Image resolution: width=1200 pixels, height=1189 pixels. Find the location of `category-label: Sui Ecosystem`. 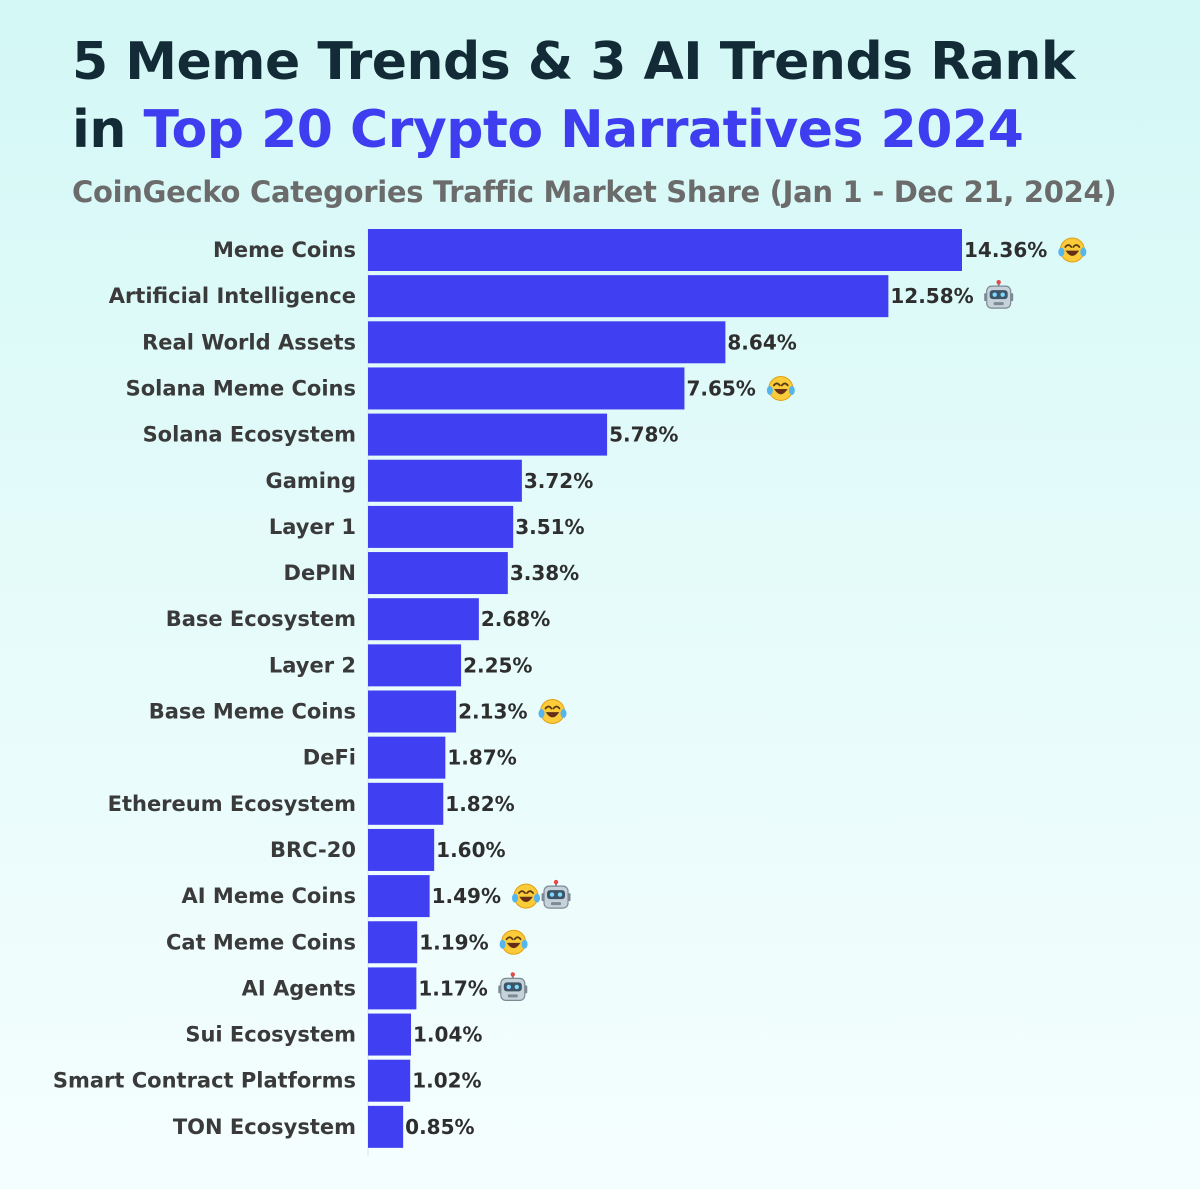

category-label: Sui Ecosystem is located at coordinates (270, 1035).